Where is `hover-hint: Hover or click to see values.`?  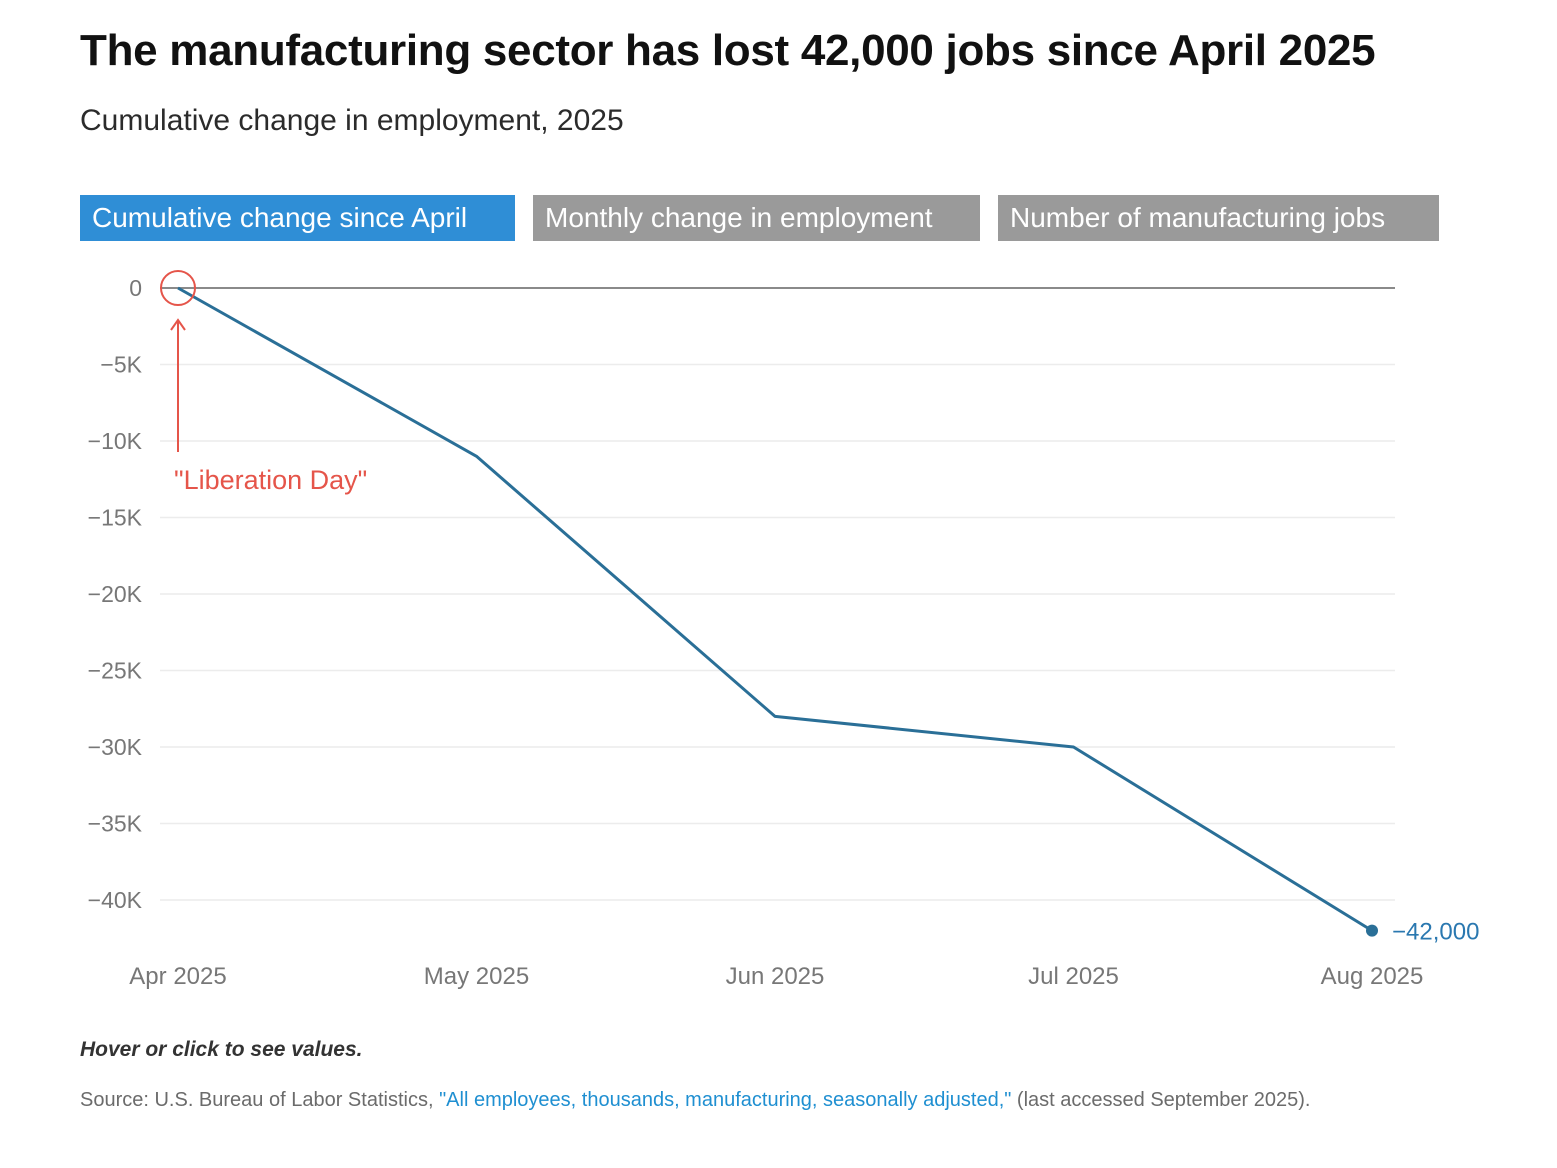
hover-hint: Hover or click to see values. is located at coordinates (221, 1049).